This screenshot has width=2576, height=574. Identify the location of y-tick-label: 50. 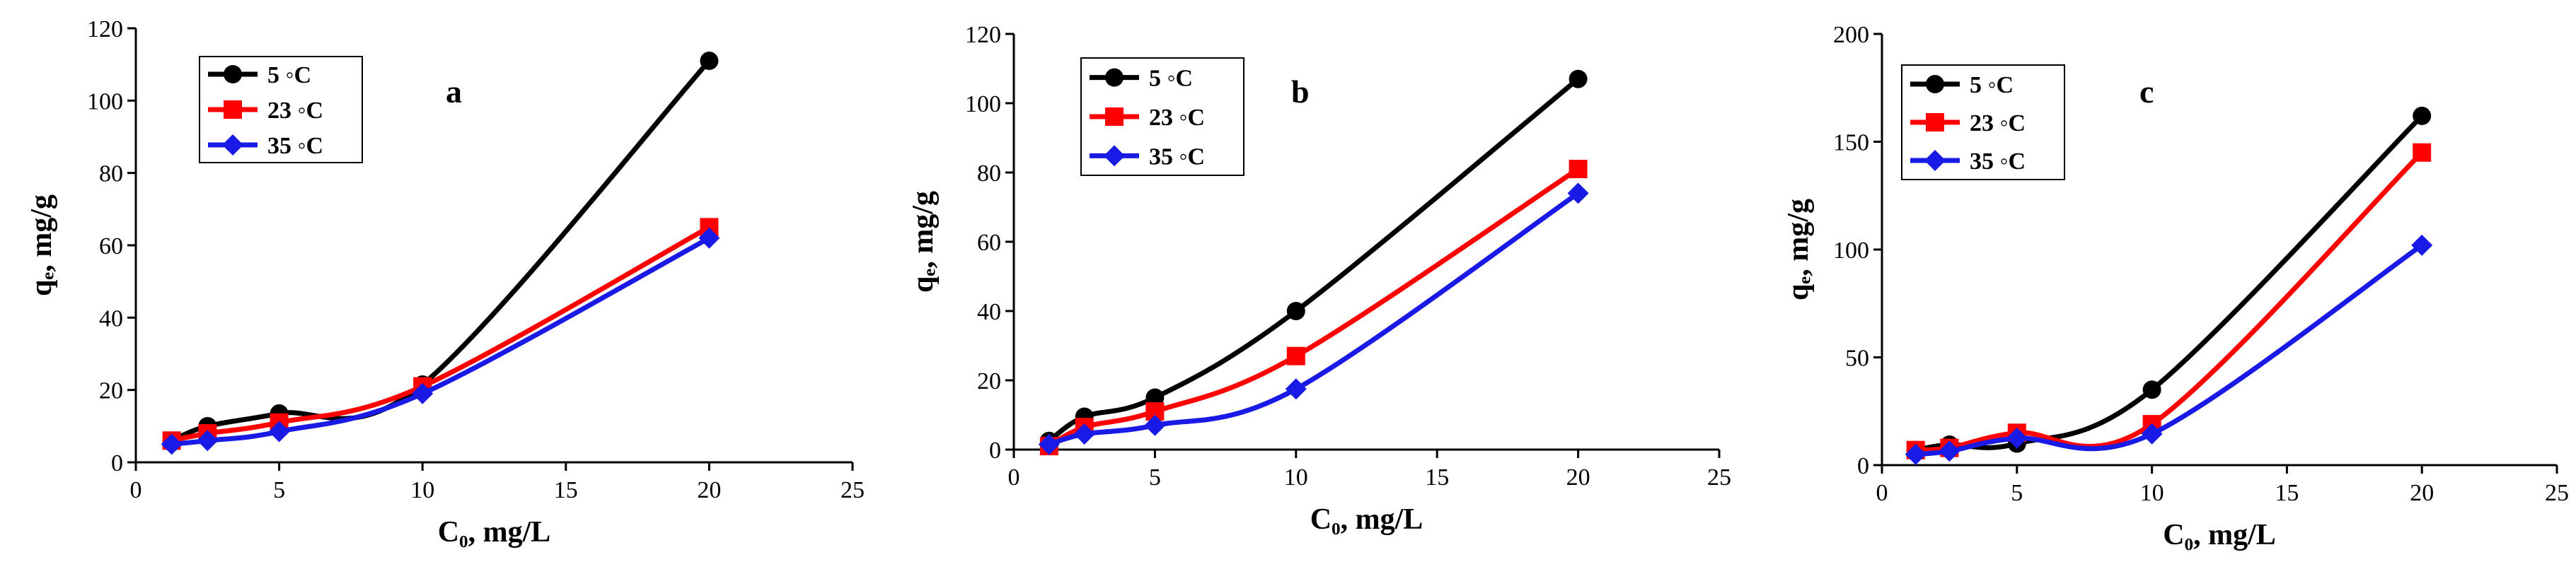
(1857, 359).